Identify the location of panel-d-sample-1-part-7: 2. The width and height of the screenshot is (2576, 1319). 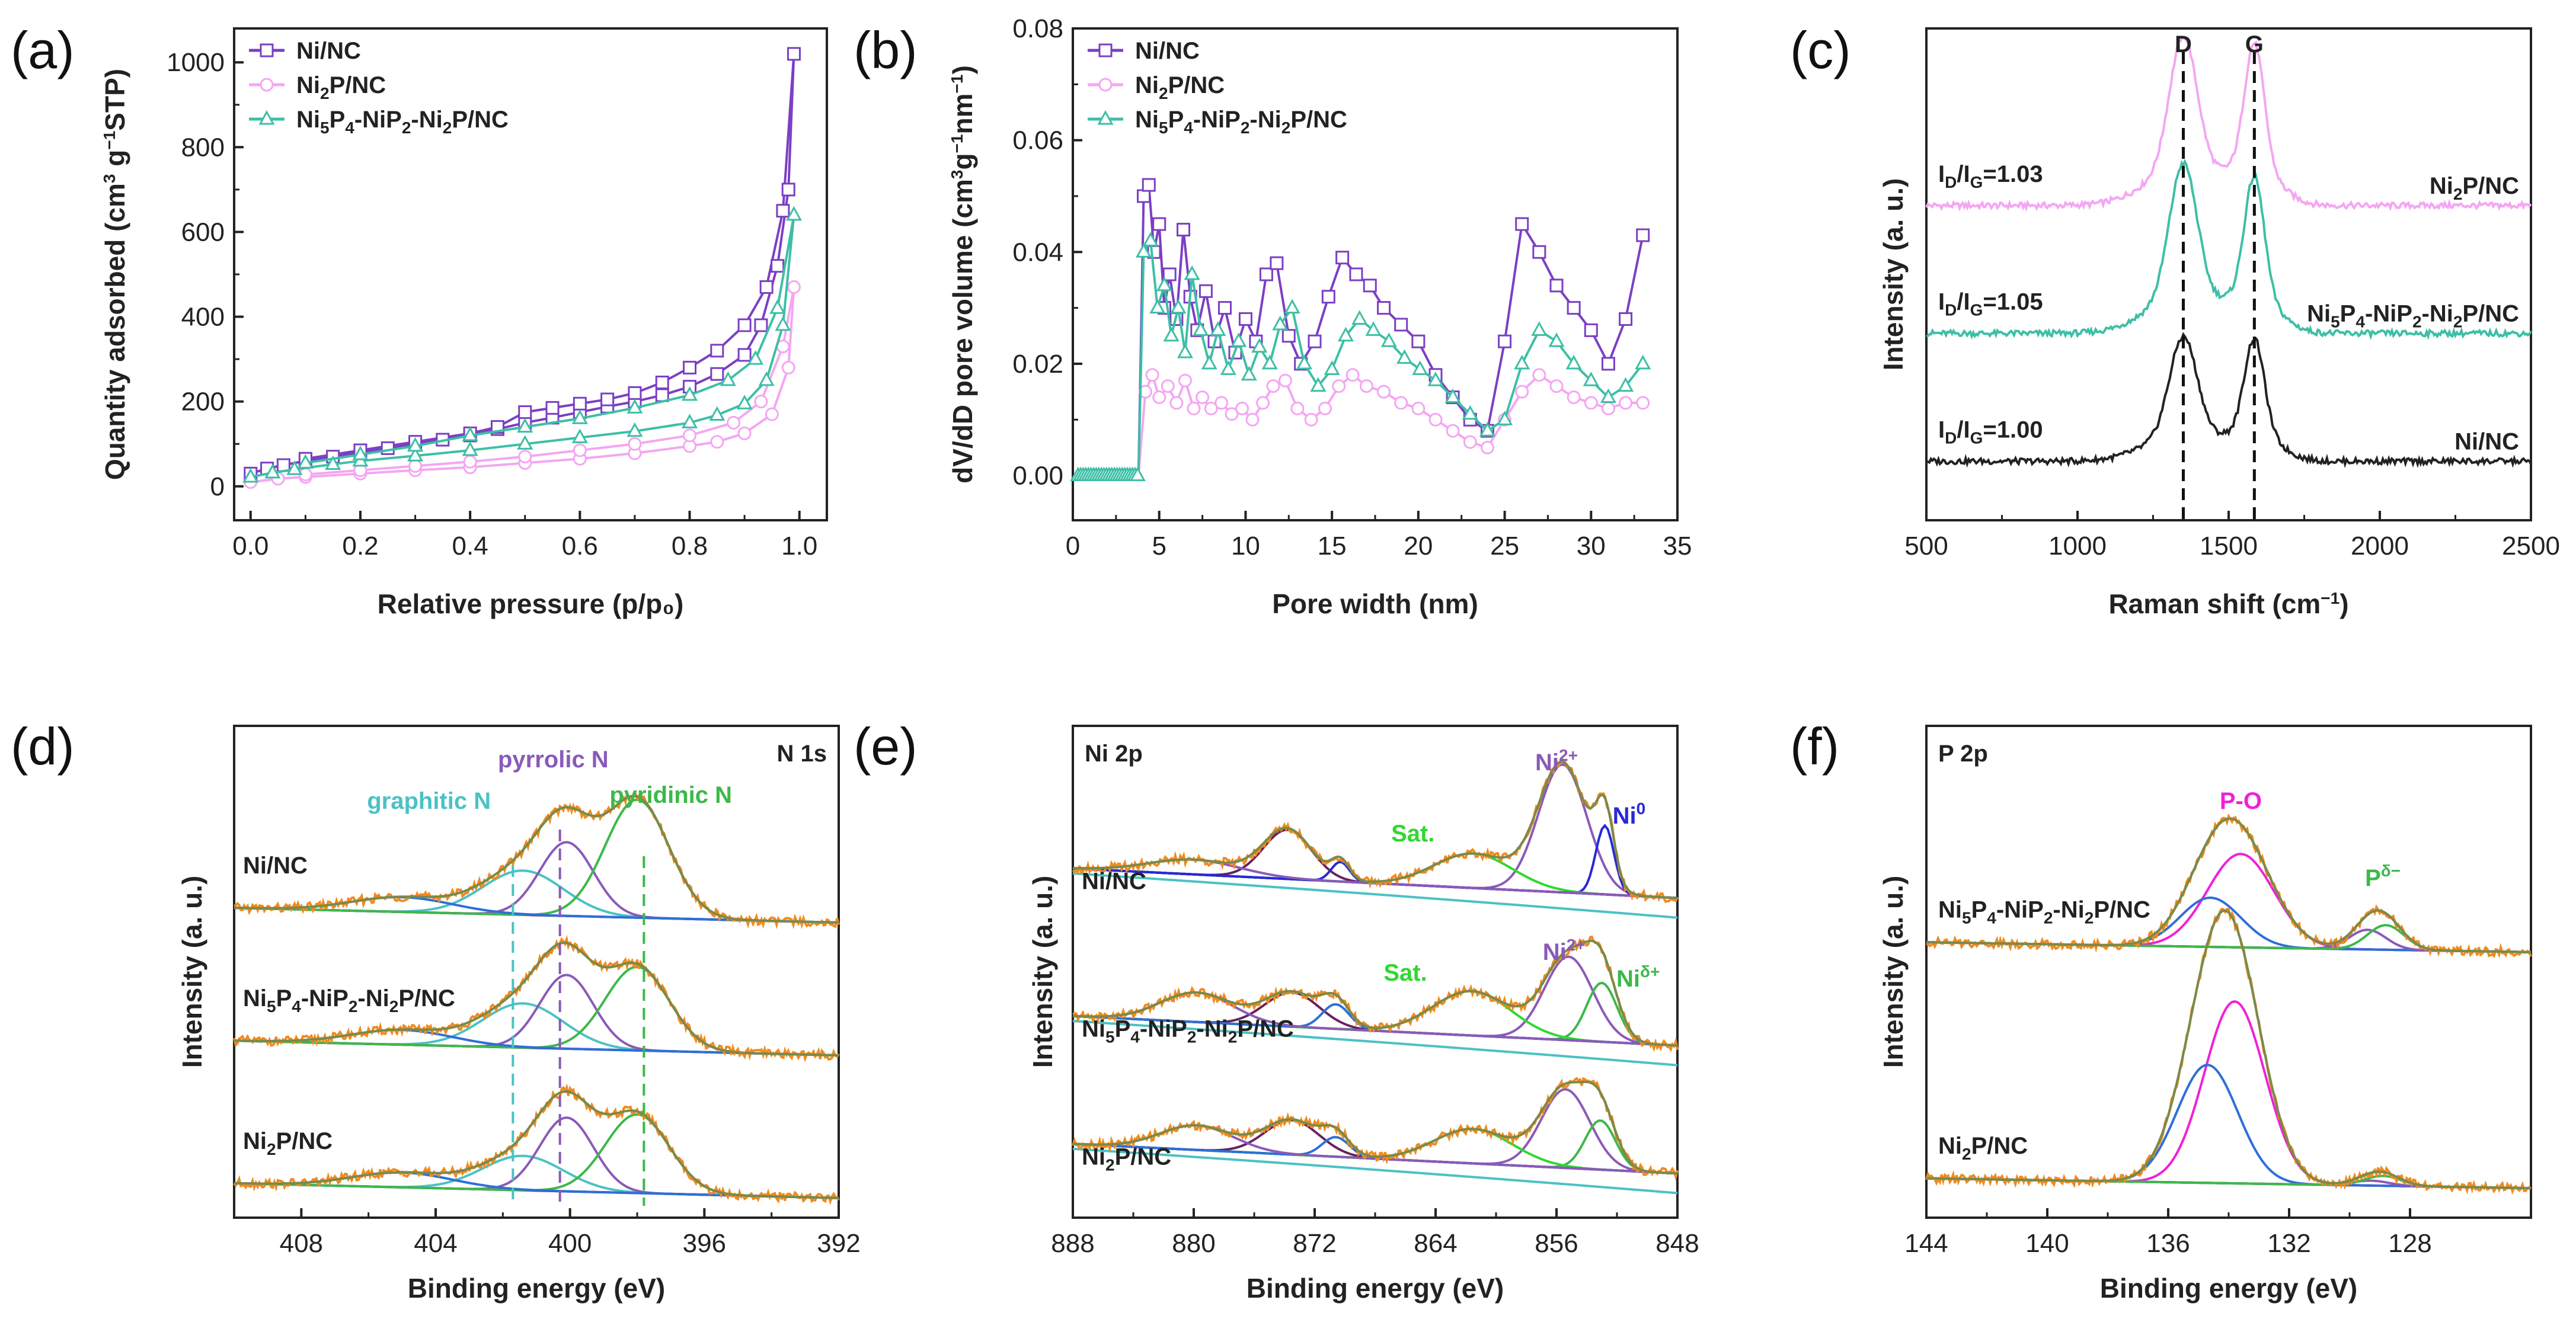
(394, 1006).